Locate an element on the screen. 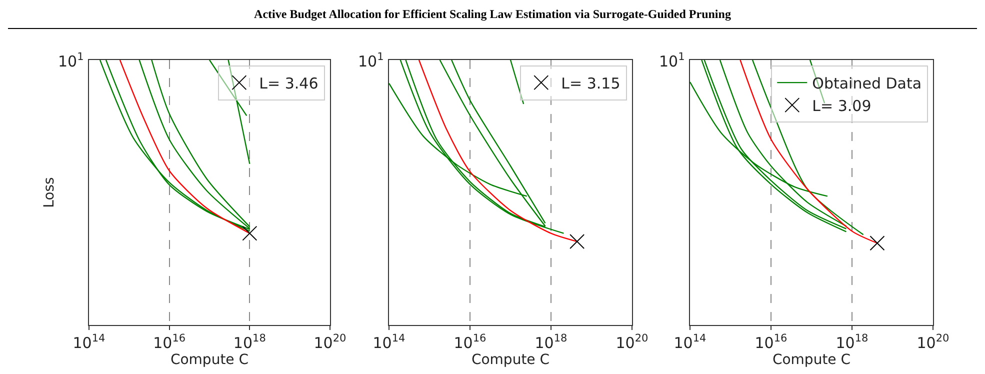  text: Active Budget Allocation for Efficient Scaling Law Estimation via Surrogate-Guided Pruning is located at coordinates (492, 16).